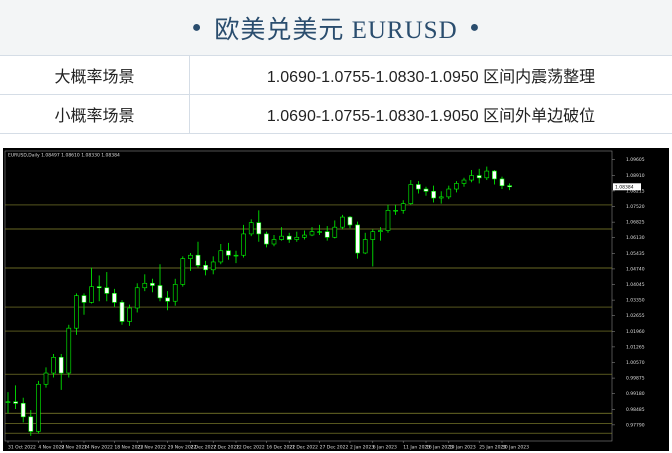 The height and width of the screenshot is (453, 672). I want to click on x-tick-label: 21 Dec 2022, so click(303, 448).